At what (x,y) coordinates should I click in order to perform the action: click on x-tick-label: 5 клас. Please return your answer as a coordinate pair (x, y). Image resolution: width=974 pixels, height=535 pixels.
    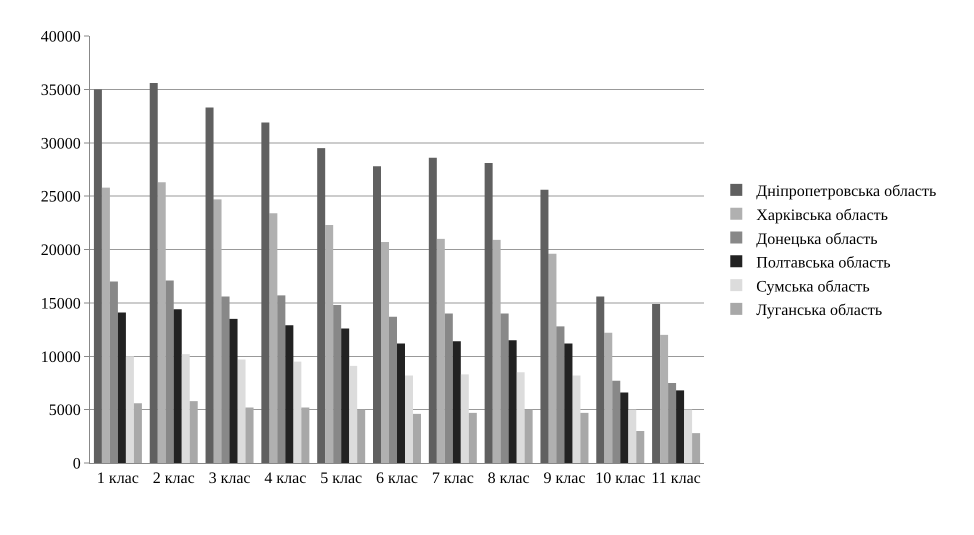
    Looking at the image, I should click on (341, 479).